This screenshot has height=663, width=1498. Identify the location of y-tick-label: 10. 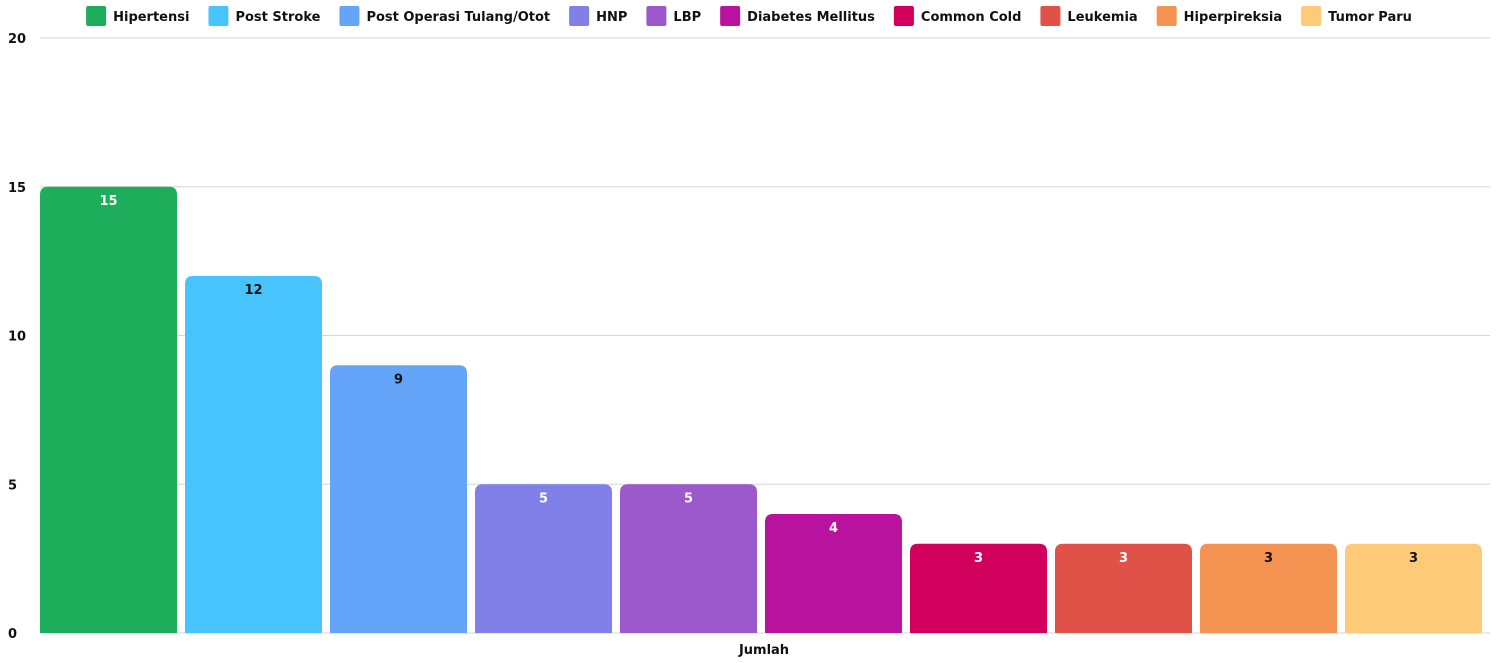
(17, 337).